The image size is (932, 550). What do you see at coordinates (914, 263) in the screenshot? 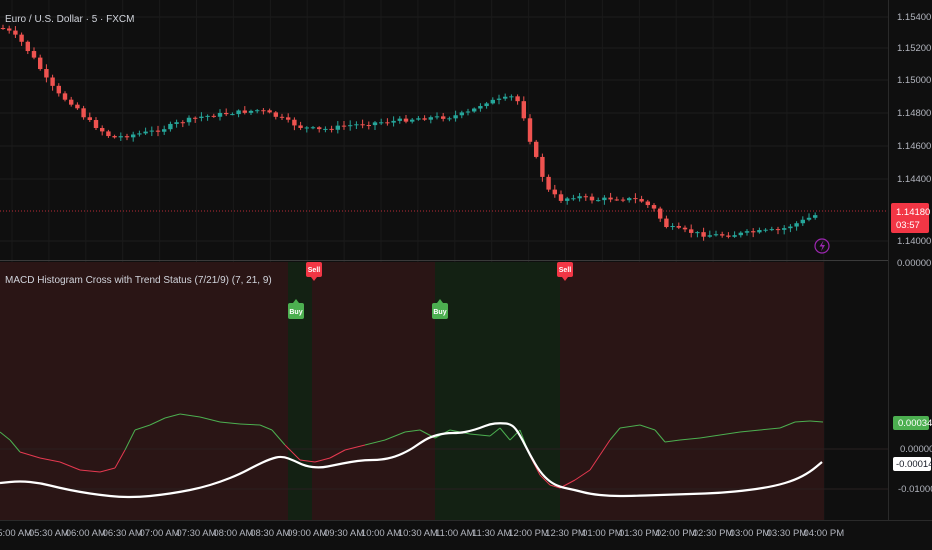
I see `macd-axis-top-label: 0.00000` at bounding box center [914, 263].